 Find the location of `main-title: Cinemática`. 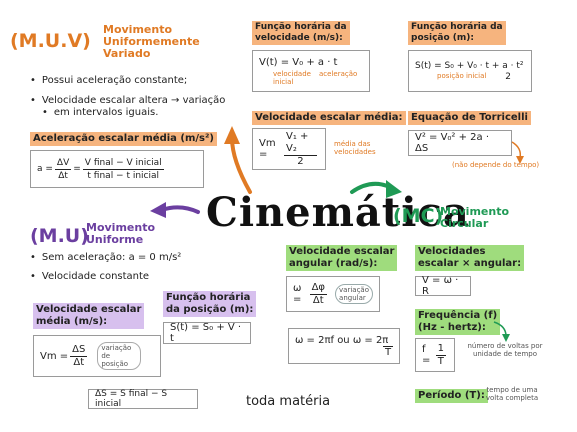

main-title: Cinemática is located at coordinates (338, 212).